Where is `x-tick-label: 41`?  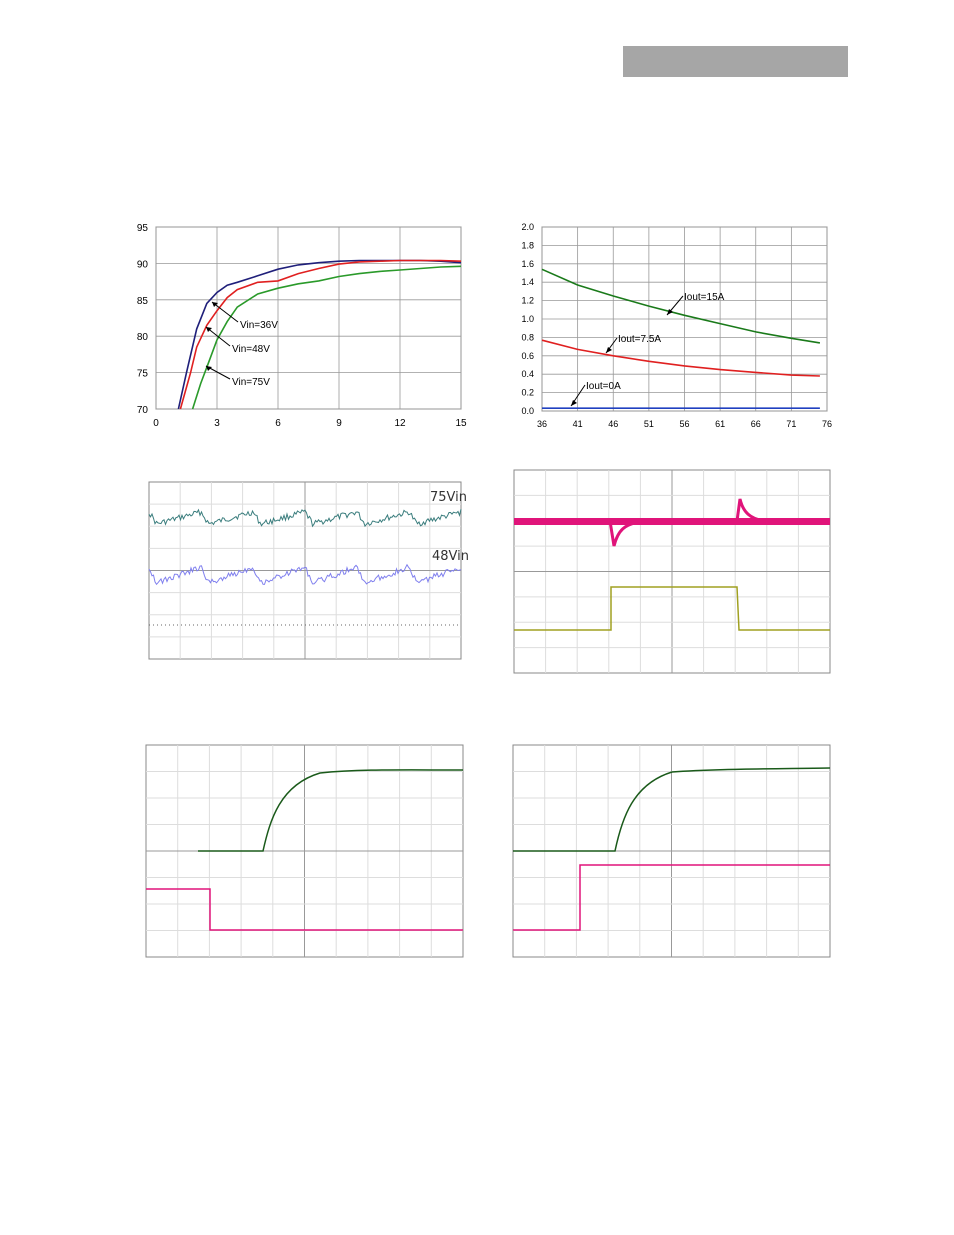 x-tick-label: 41 is located at coordinates (578, 424).